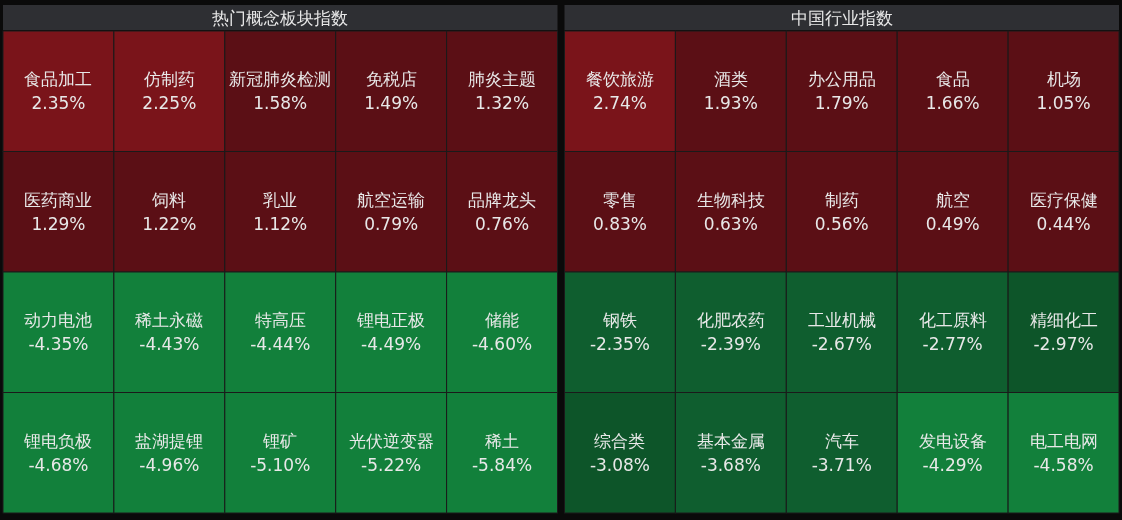 The width and height of the screenshot is (1122, 520). I want to click on data-label: 0.76%, so click(502, 223).